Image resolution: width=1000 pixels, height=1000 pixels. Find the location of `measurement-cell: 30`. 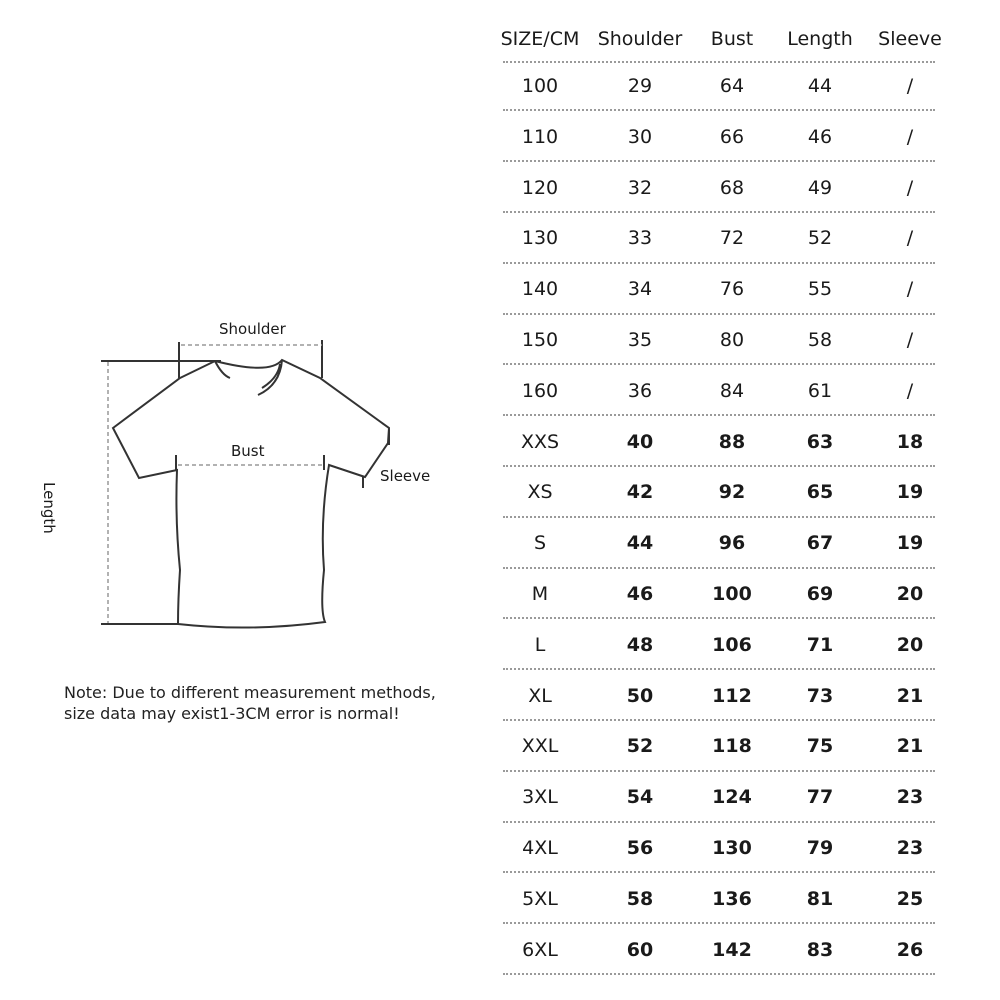

measurement-cell: 30 is located at coordinates (640, 136).